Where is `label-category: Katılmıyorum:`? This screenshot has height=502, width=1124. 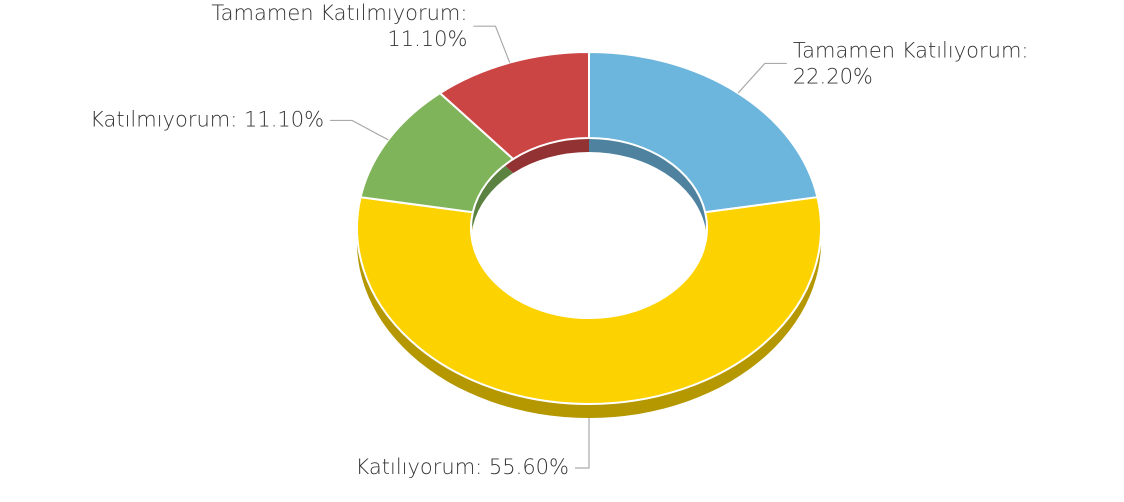 label-category: Katılmıyorum: is located at coordinates (167, 119).